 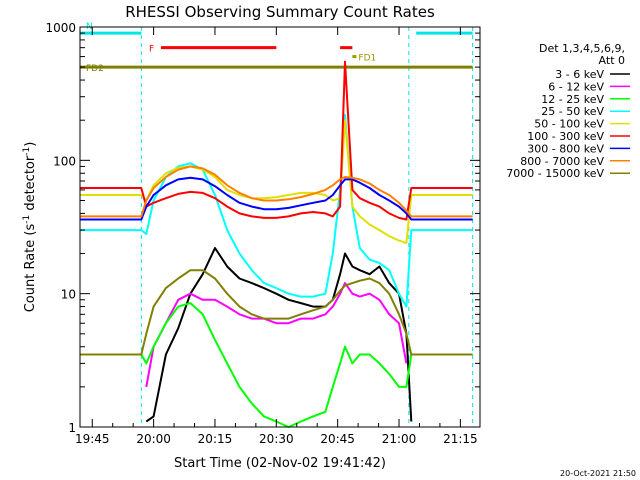 What do you see at coordinates (572, 111) in the screenshot?
I see `legend-label-3: 25 - 50 keV` at bounding box center [572, 111].